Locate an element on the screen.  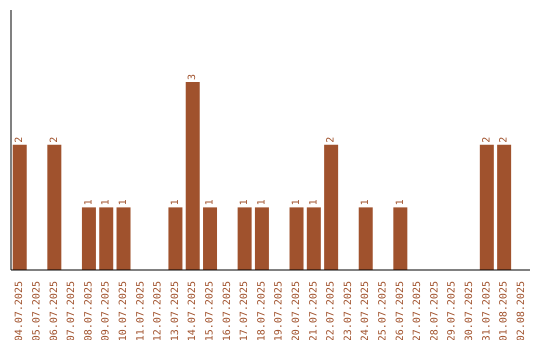
x-tick-label: 10.07.2025 is located at coordinates (123, 310).